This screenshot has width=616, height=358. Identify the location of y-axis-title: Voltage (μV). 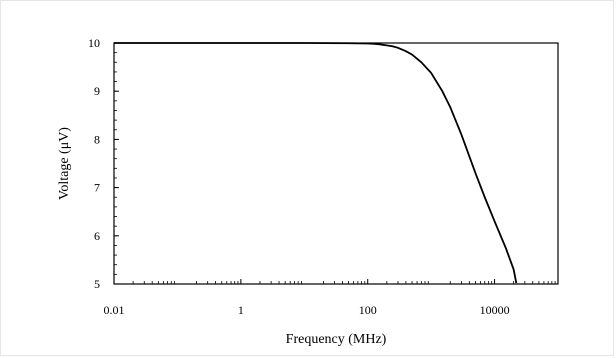
(64, 163).